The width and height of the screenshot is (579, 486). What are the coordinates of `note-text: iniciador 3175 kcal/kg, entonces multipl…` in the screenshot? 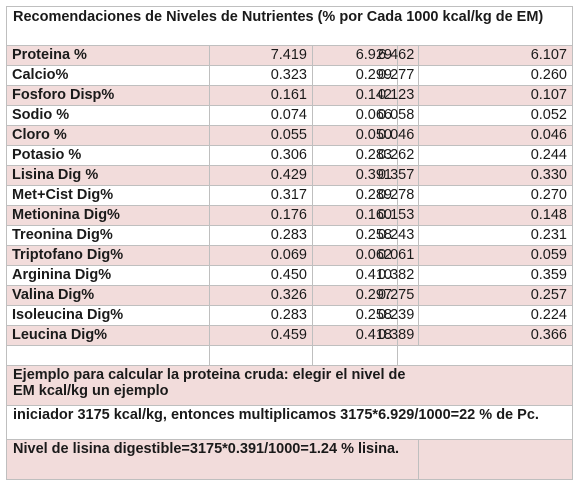 It's located at (276, 415).